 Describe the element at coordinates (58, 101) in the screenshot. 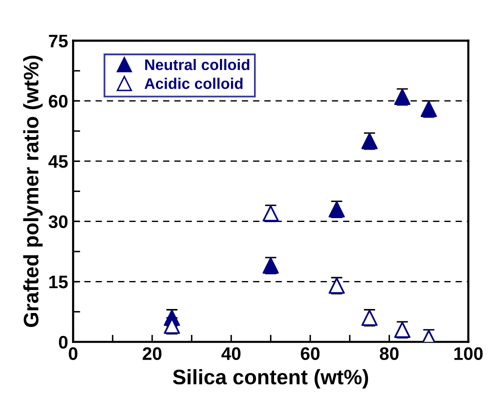

I see `y-tick-label: 60` at that location.